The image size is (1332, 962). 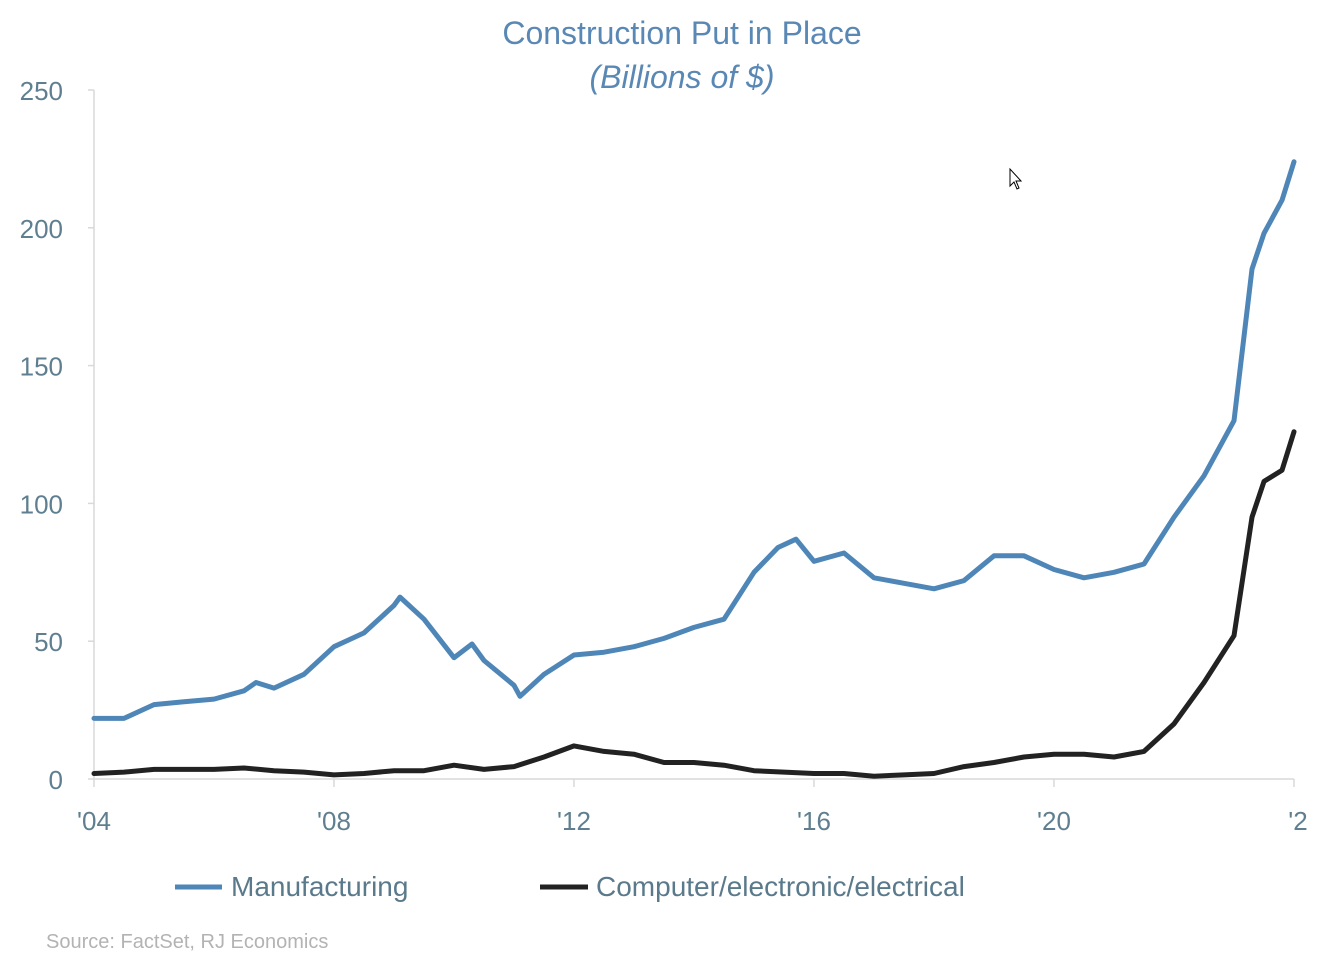 I want to click on y-tick-label: 0, so click(x=56, y=780).